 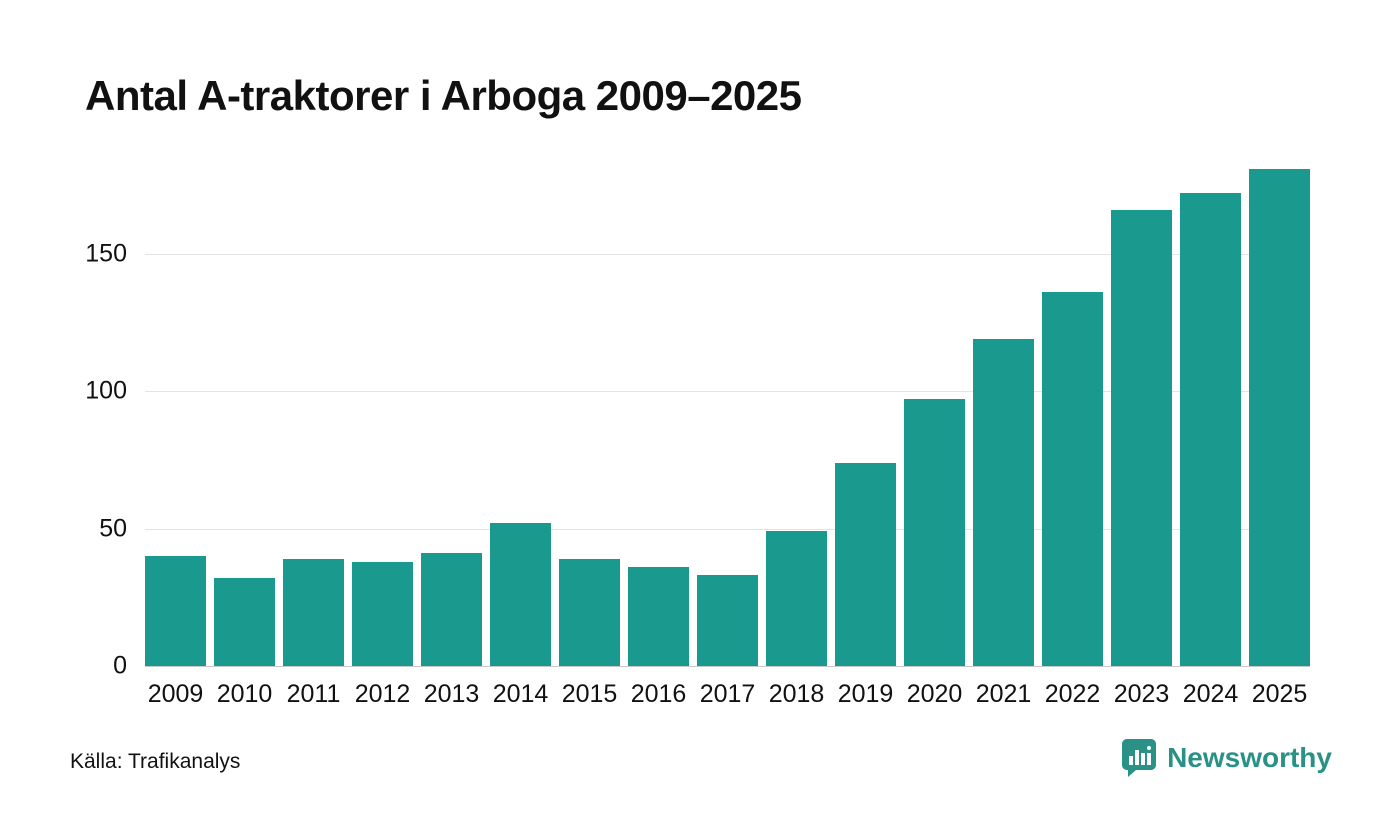 What do you see at coordinates (1141, 694) in the screenshot?
I see `x-tick-label-2023: 2023` at bounding box center [1141, 694].